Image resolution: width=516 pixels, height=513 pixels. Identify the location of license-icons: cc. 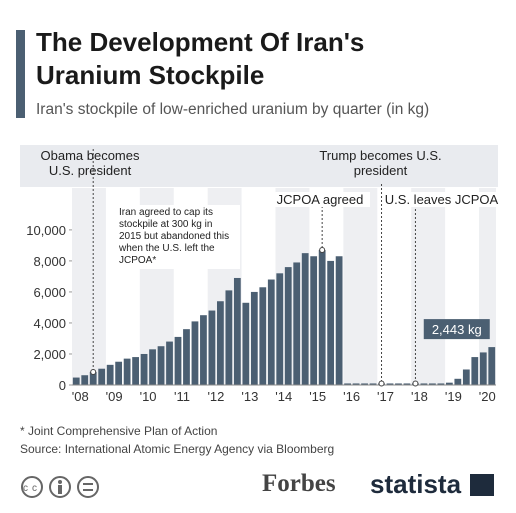
(65, 488).